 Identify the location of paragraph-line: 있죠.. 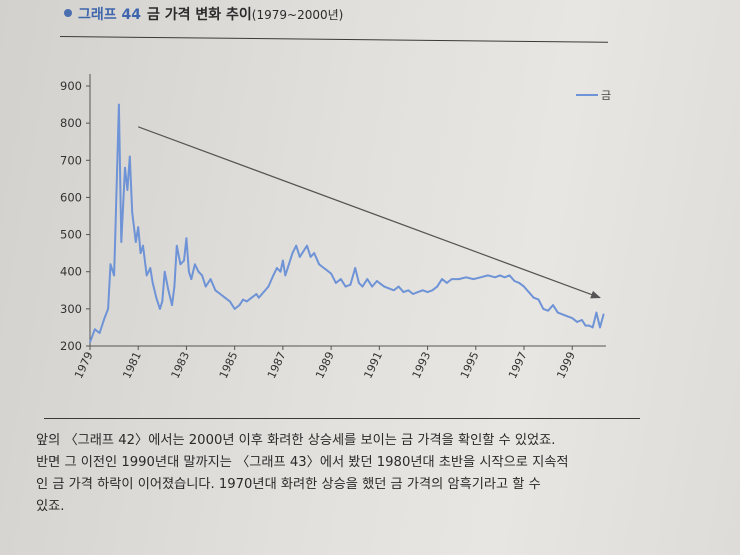
(50, 506).